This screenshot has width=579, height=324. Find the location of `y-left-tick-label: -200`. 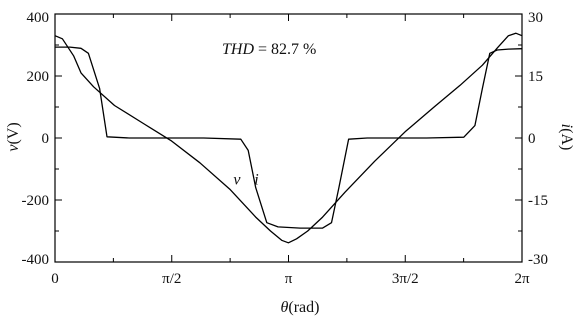

y-left-tick-label: -200 is located at coordinates (36, 201).